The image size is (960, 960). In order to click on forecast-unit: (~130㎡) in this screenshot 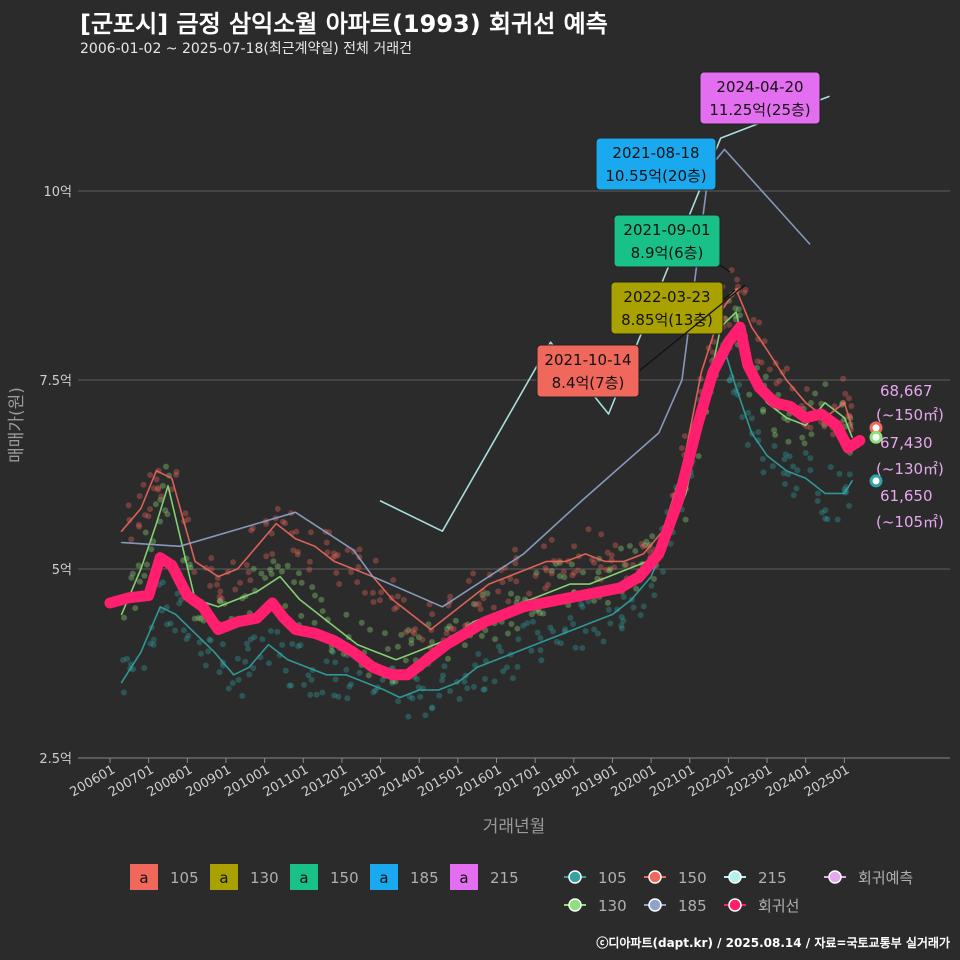, I will do `click(910, 469)`.